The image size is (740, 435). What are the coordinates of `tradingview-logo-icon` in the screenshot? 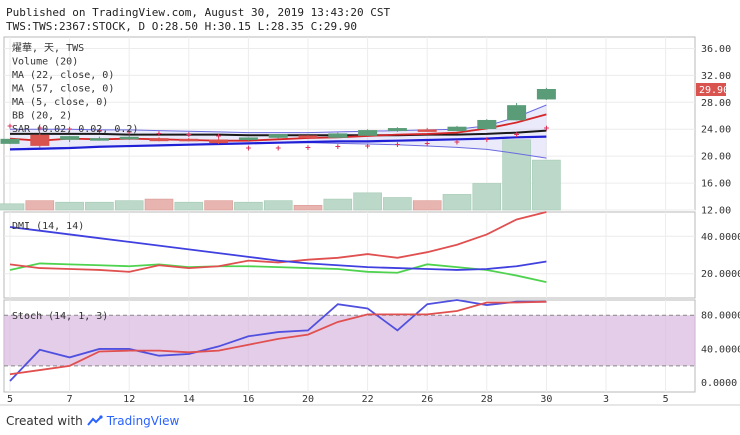 It's located at (94, 420).